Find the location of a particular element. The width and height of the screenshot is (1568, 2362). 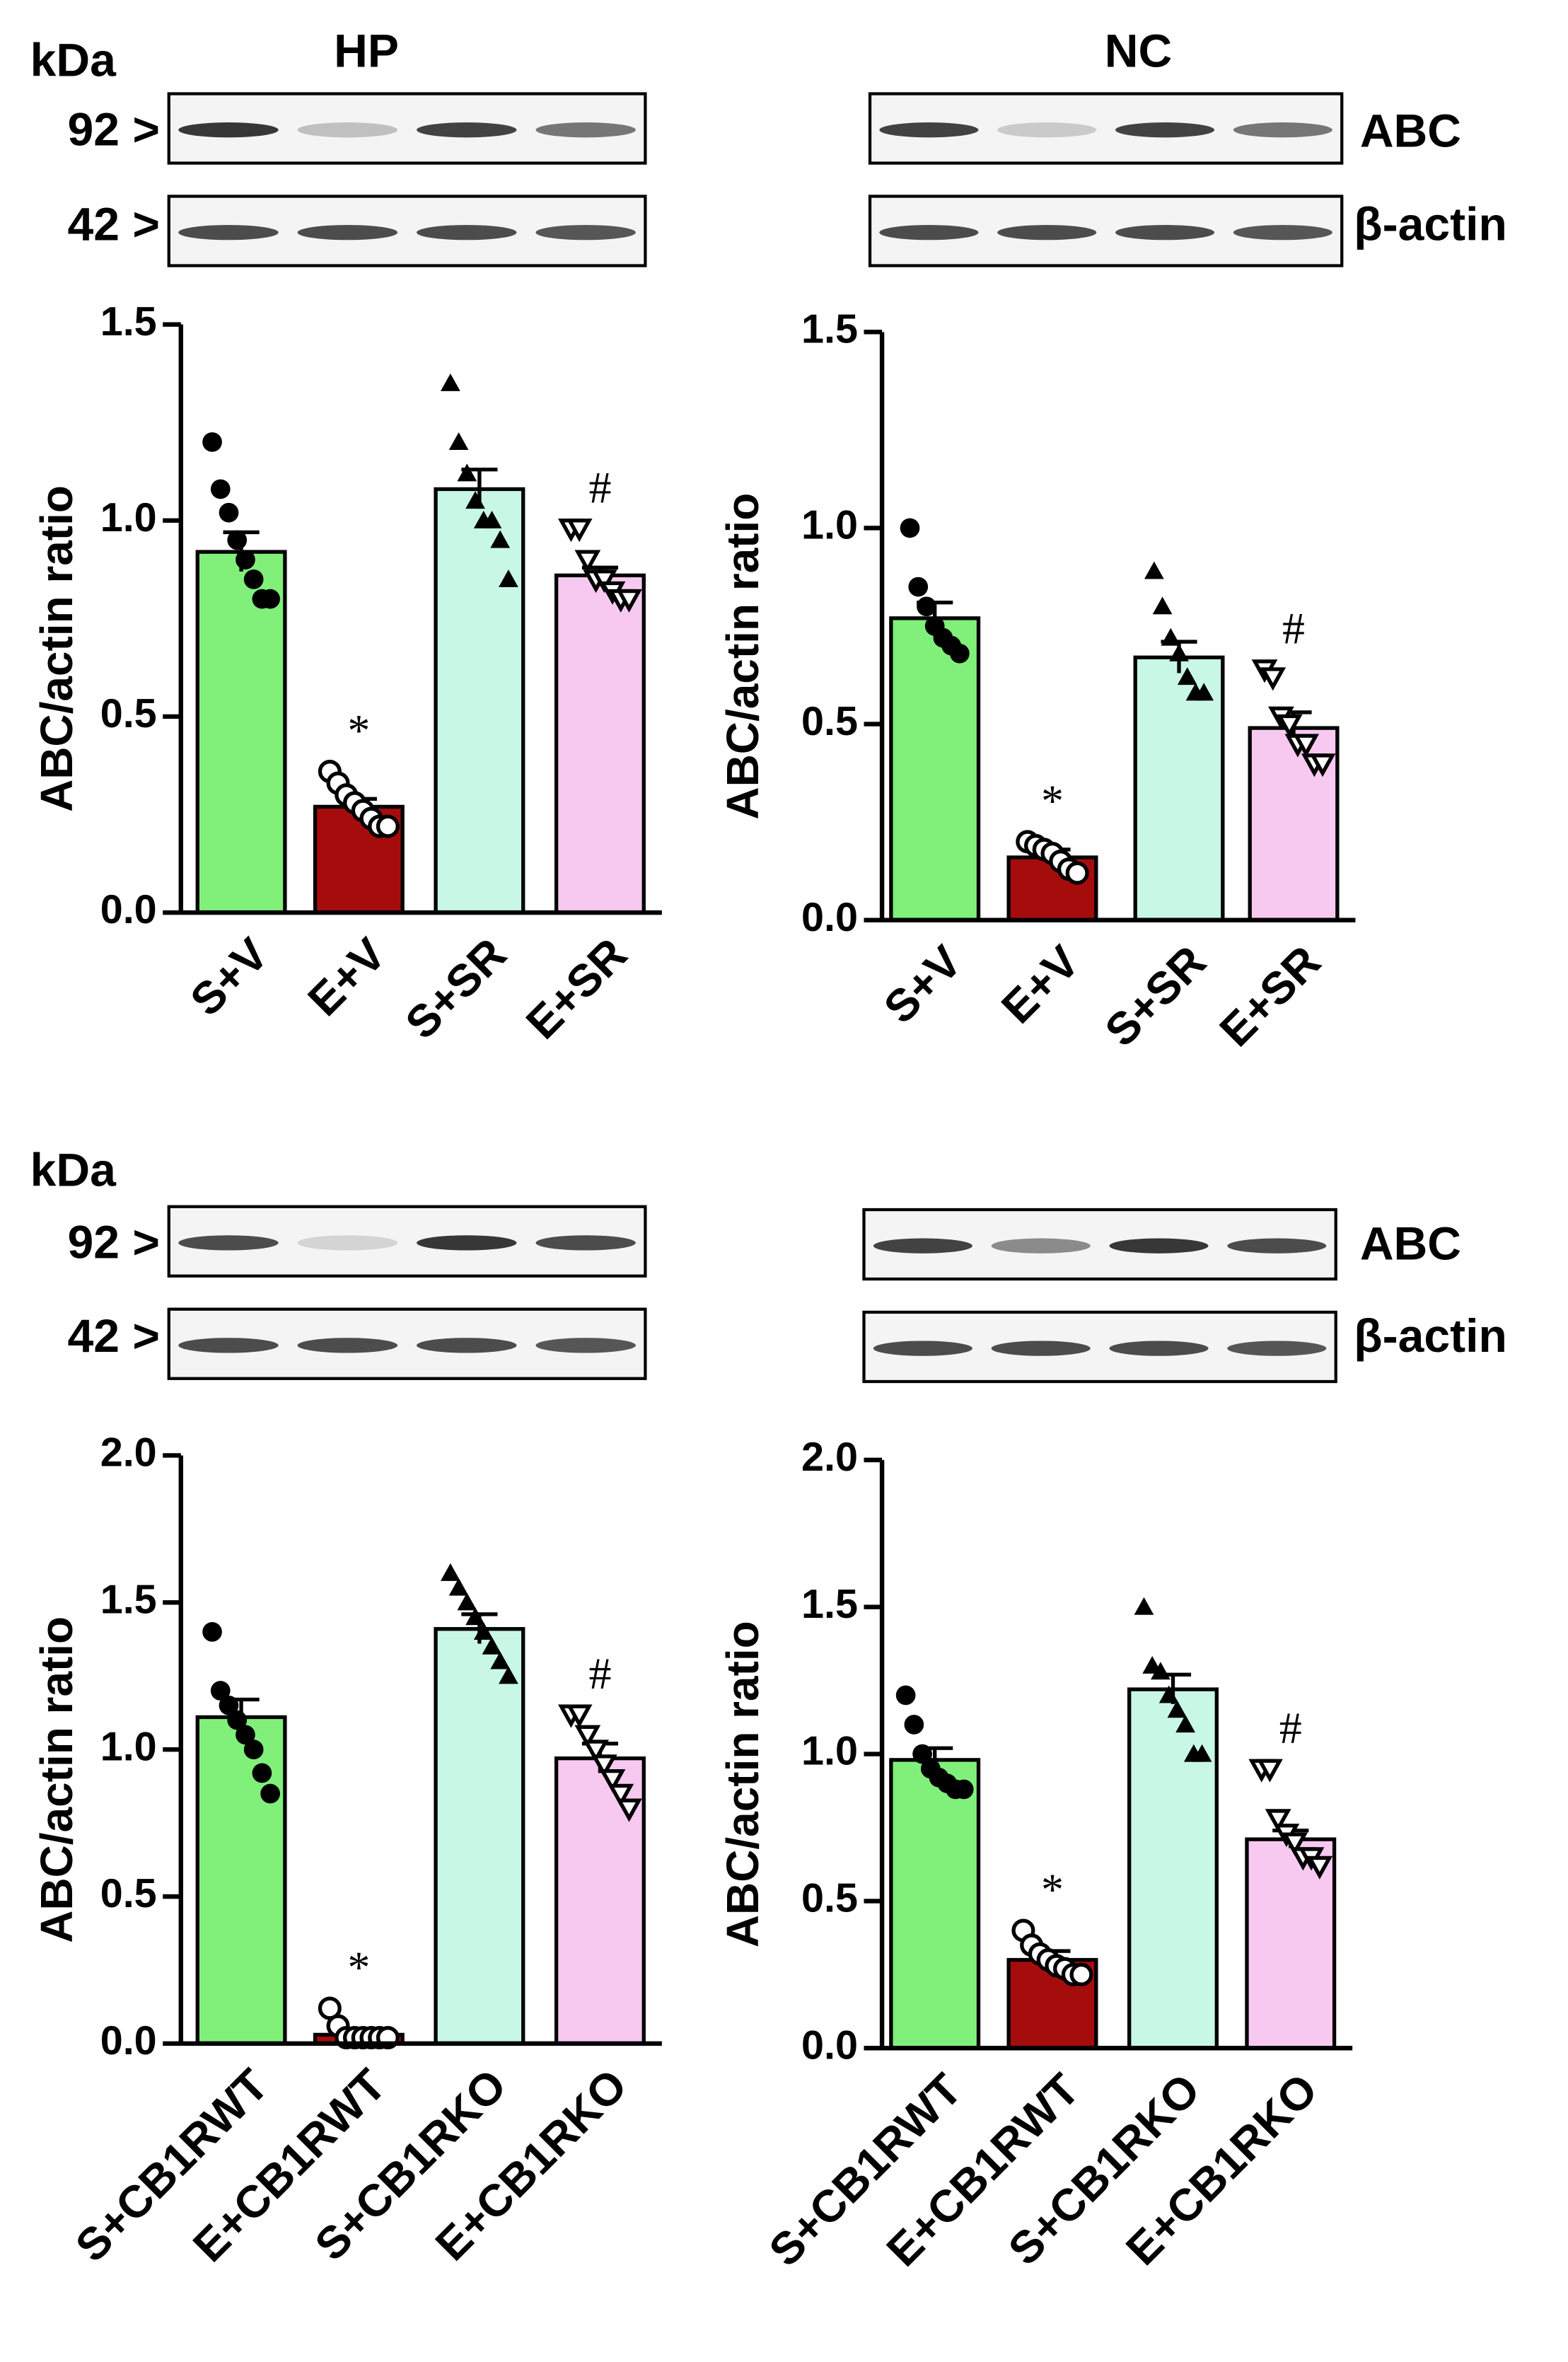

y-tick-label: 1.0 is located at coordinates (829, 1752).